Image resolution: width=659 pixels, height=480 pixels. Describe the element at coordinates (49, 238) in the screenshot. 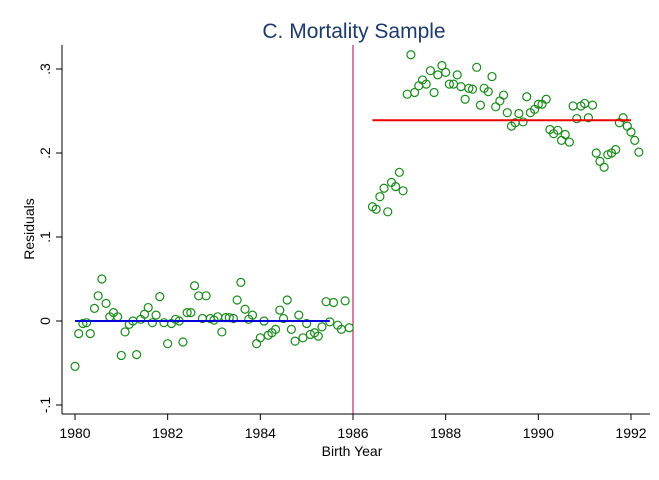

I see `y-axis-ticks: -.1 0 .1 .2 .3` at that location.